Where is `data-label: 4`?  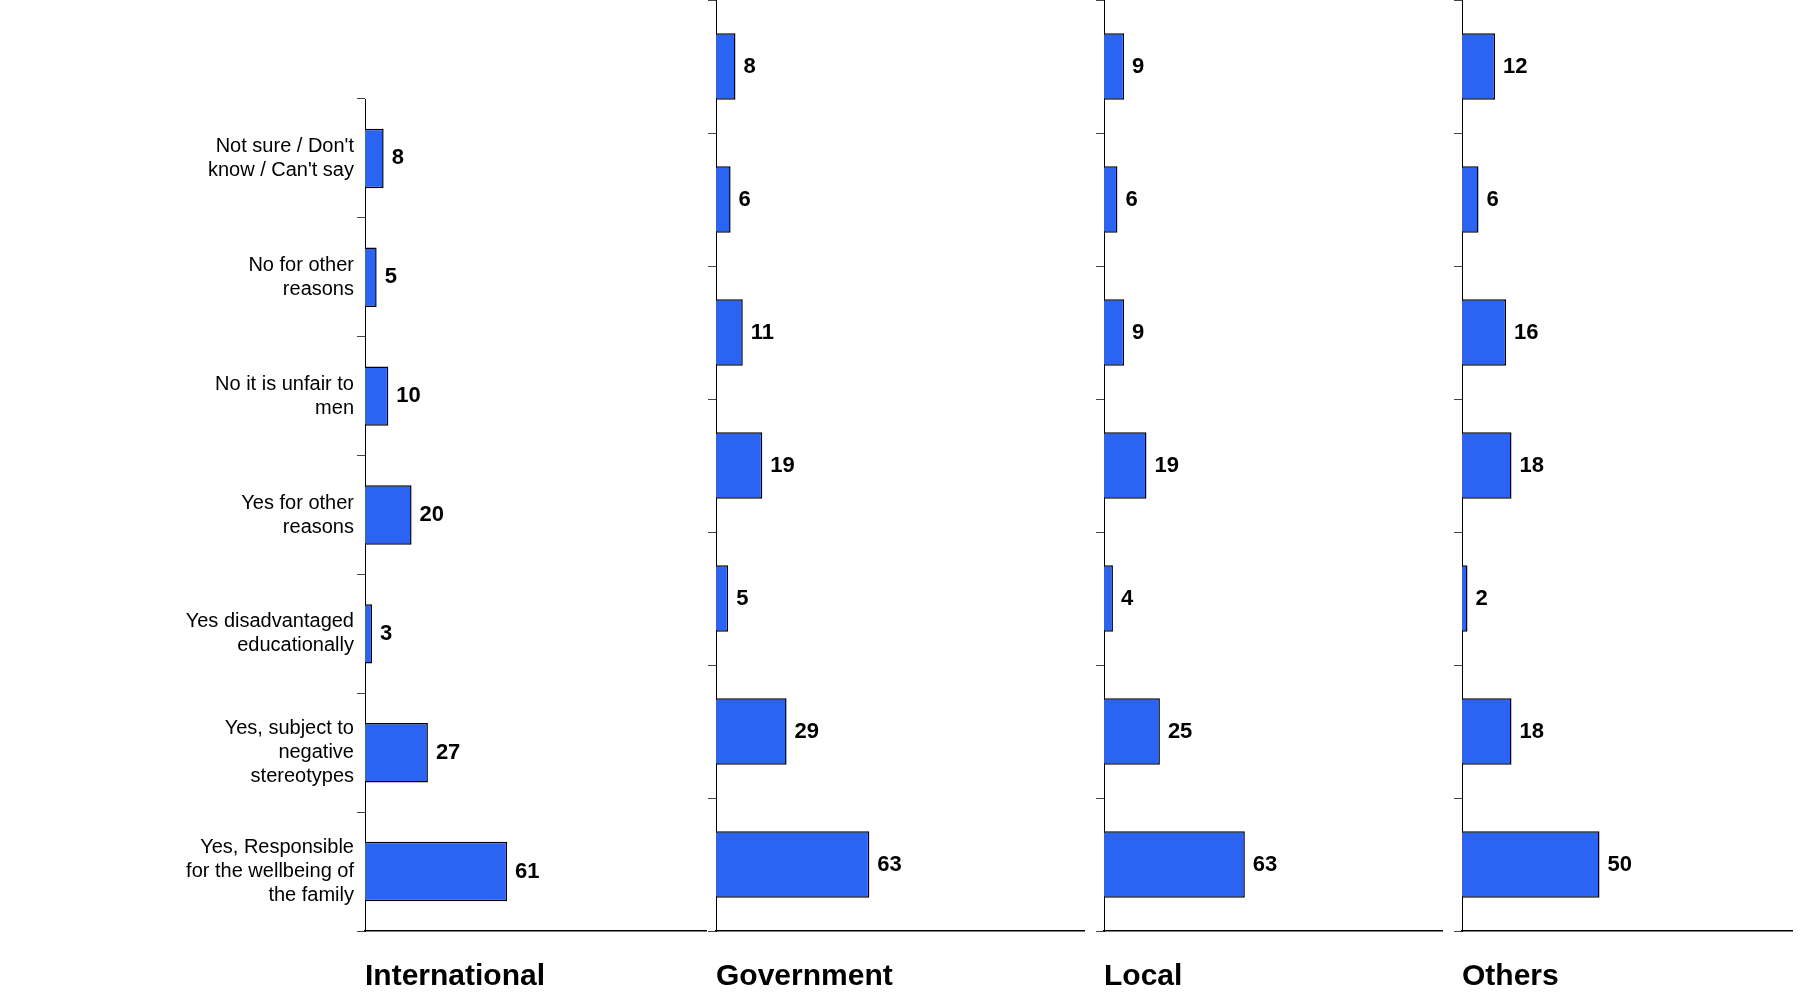 data-label: 4 is located at coordinates (1127, 597).